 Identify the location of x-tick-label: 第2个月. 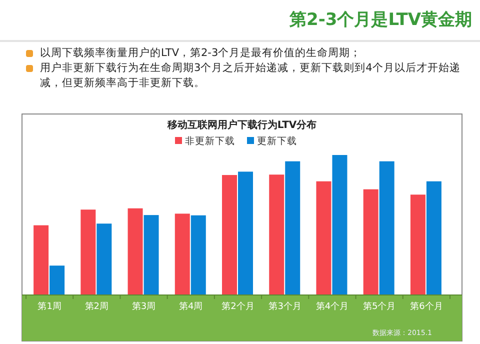
(238, 306).